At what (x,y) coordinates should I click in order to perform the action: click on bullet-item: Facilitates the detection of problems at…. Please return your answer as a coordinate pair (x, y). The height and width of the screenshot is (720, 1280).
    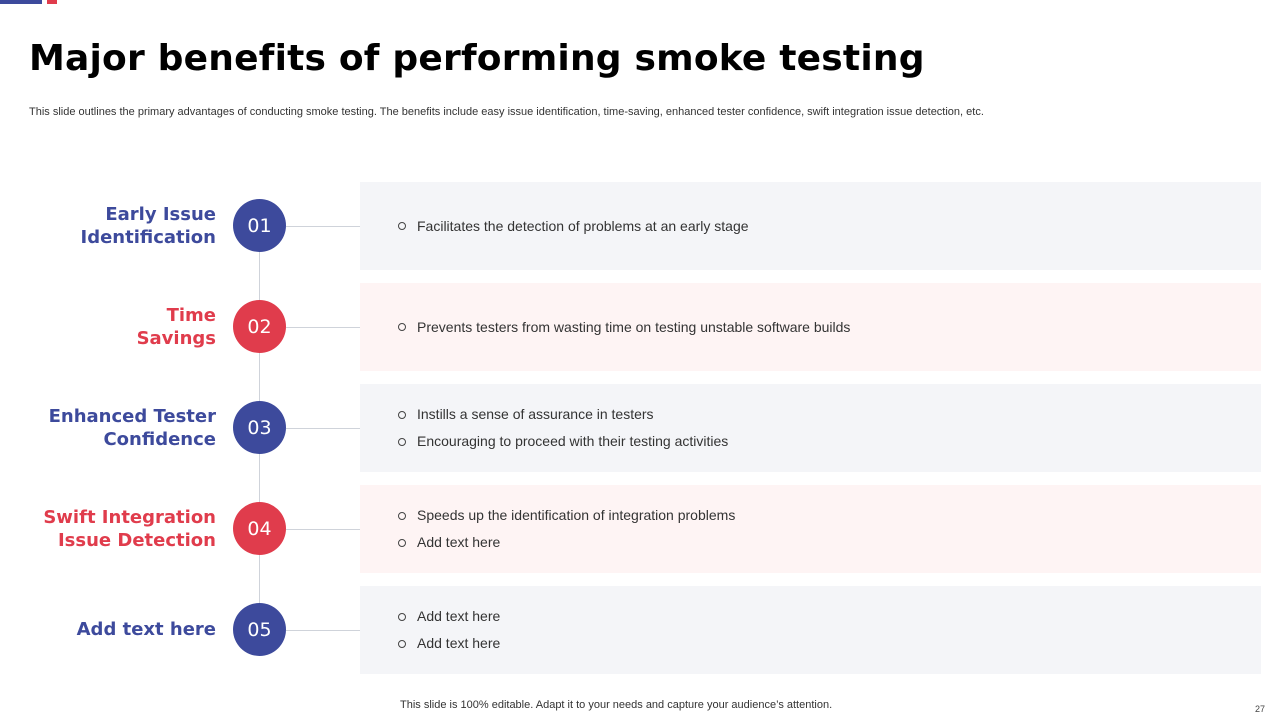
    Looking at the image, I should click on (829, 226).